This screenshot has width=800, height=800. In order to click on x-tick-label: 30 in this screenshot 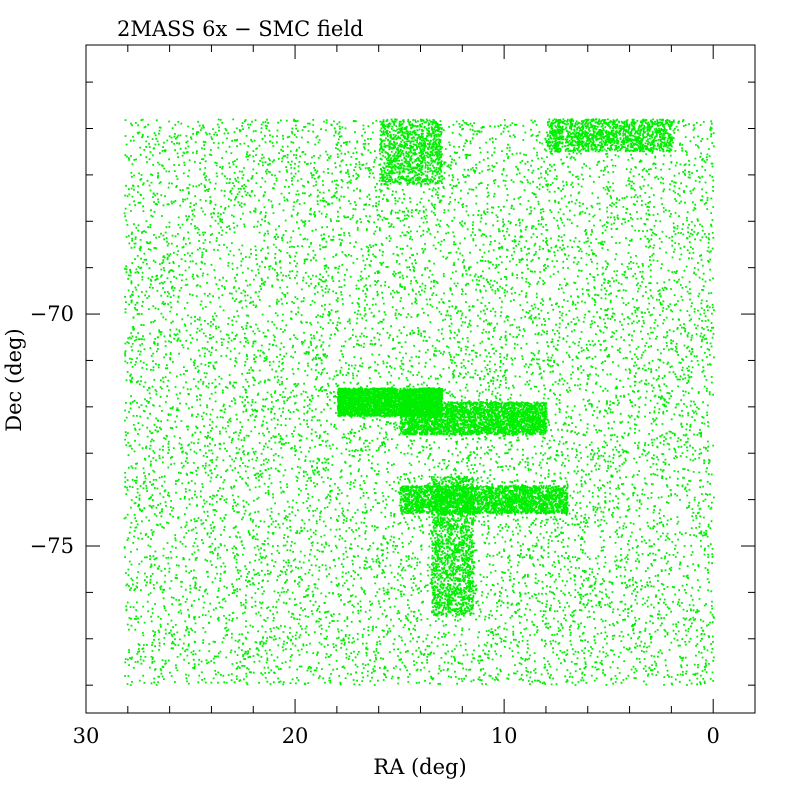, I will do `click(86, 736)`.